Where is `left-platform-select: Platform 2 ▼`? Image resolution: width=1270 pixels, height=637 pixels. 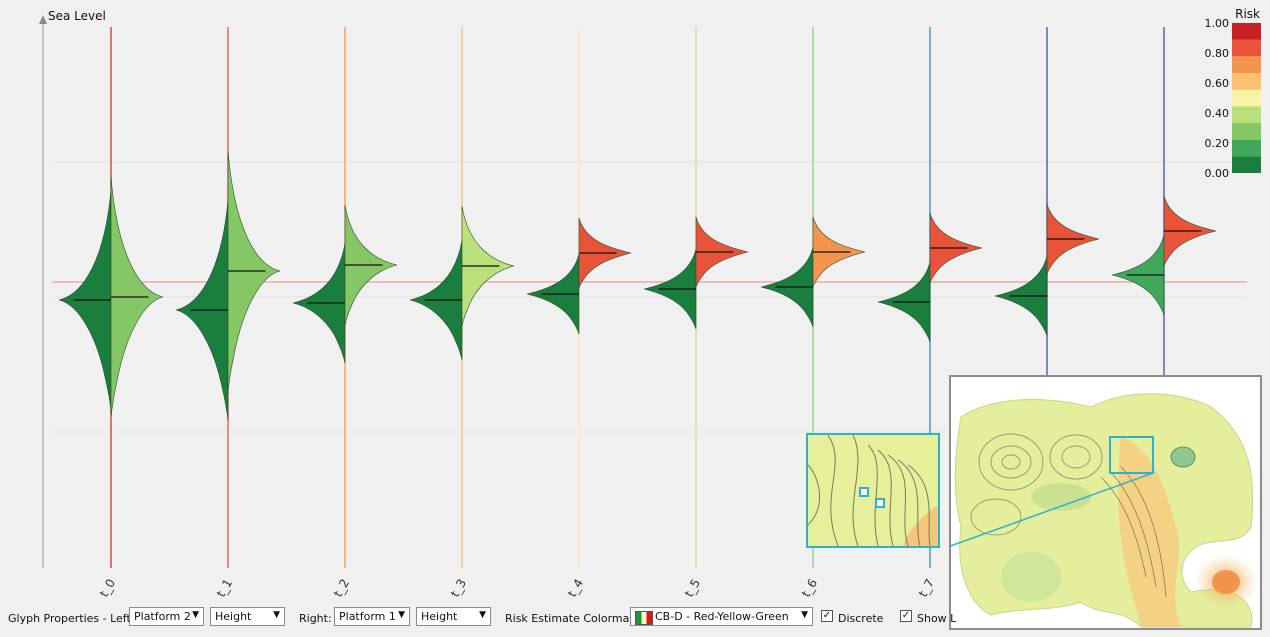 left-platform-select: Platform 2 ▼ is located at coordinates (166, 616).